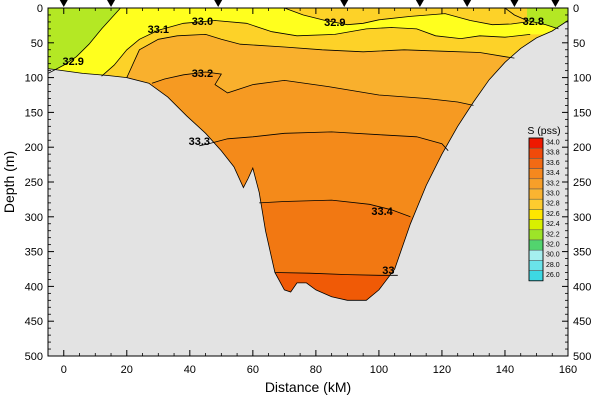 This screenshot has width=600, height=405. Describe the element at coordinates (543, 131) in the screenshot. I see `colorbar-title: S (pss)` at that location.